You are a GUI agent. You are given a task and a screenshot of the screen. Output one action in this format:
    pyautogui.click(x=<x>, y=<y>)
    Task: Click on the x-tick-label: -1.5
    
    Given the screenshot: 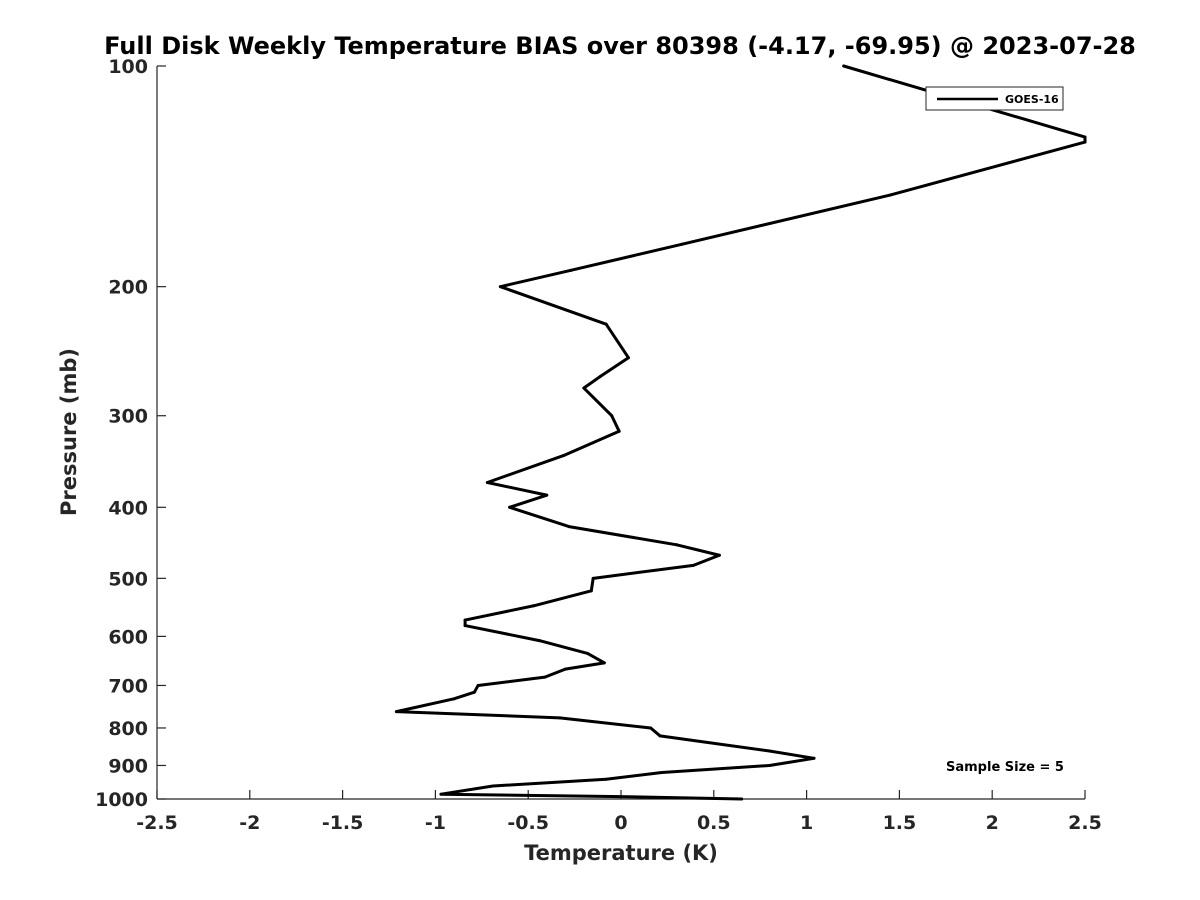 What is the action you would take?
    pyautogui.click(x=343, y=823)
    